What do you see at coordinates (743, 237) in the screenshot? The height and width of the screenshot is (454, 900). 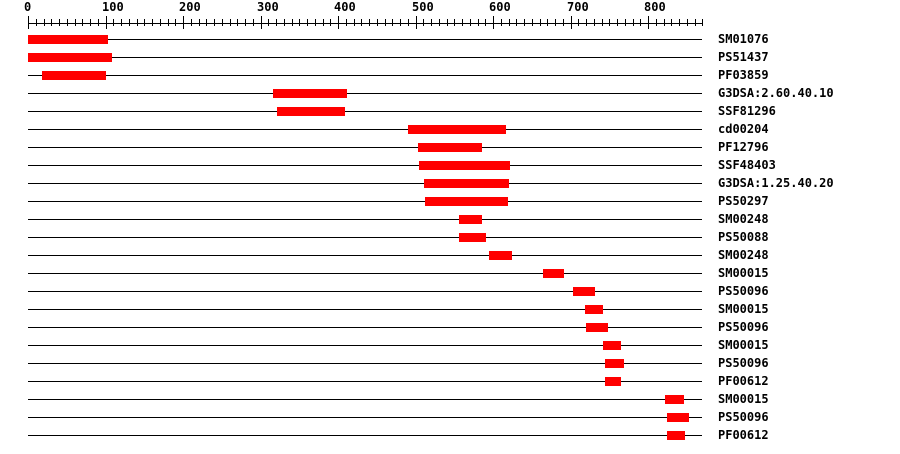 I see `match-accession-label: PS50088` at bounding box center [743, 237].